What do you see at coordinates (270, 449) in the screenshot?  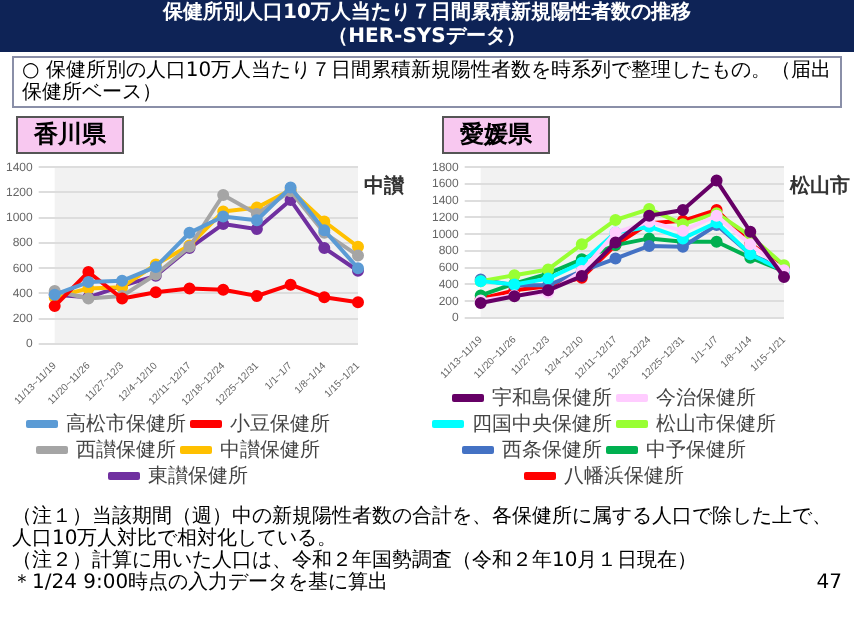 I see `legend-label: 中讃保健所` at bounding box center [270, 449].